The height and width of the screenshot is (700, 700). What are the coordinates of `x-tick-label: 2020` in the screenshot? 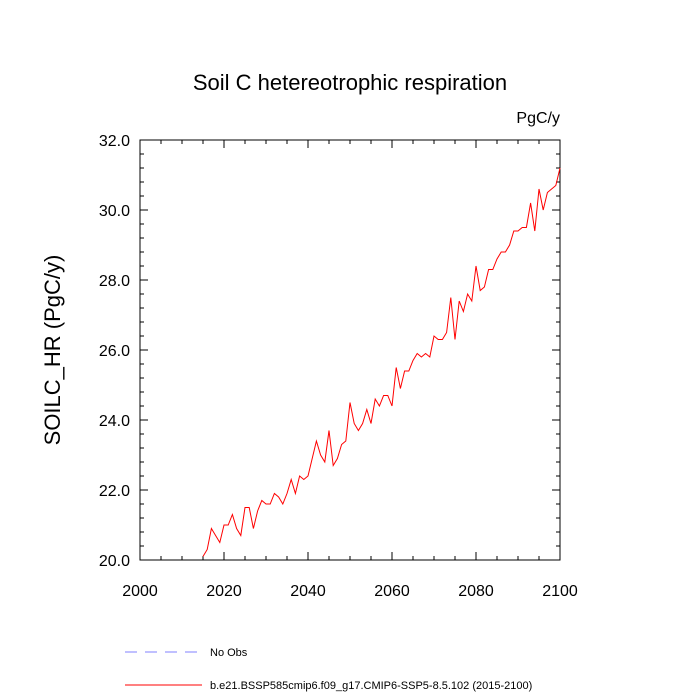 It's located at (224, 591).